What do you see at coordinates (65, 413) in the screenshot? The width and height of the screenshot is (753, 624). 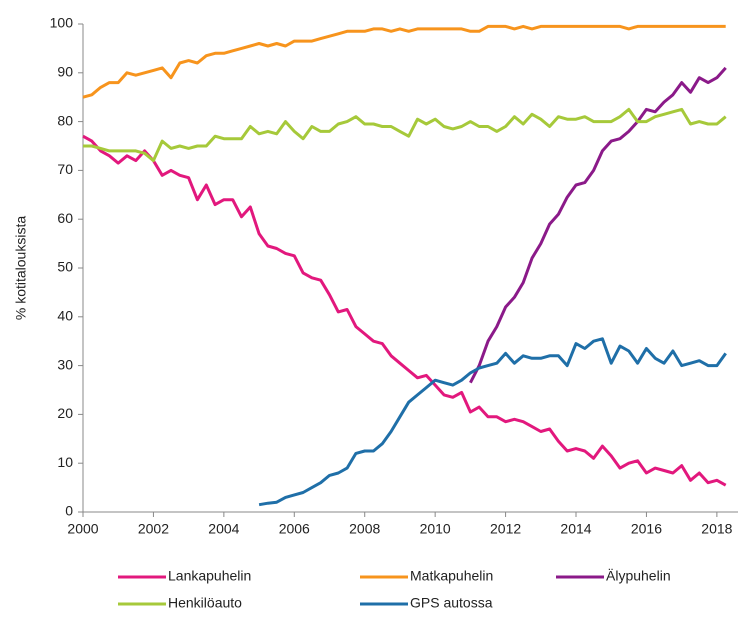 I see `y-tick-label: 20` at bounding box center [65, 413].